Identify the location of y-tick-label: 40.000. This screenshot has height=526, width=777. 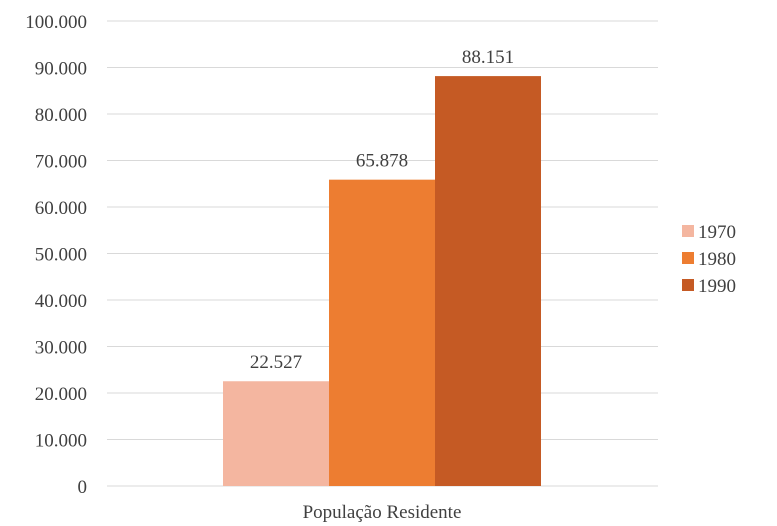
(61, 301).